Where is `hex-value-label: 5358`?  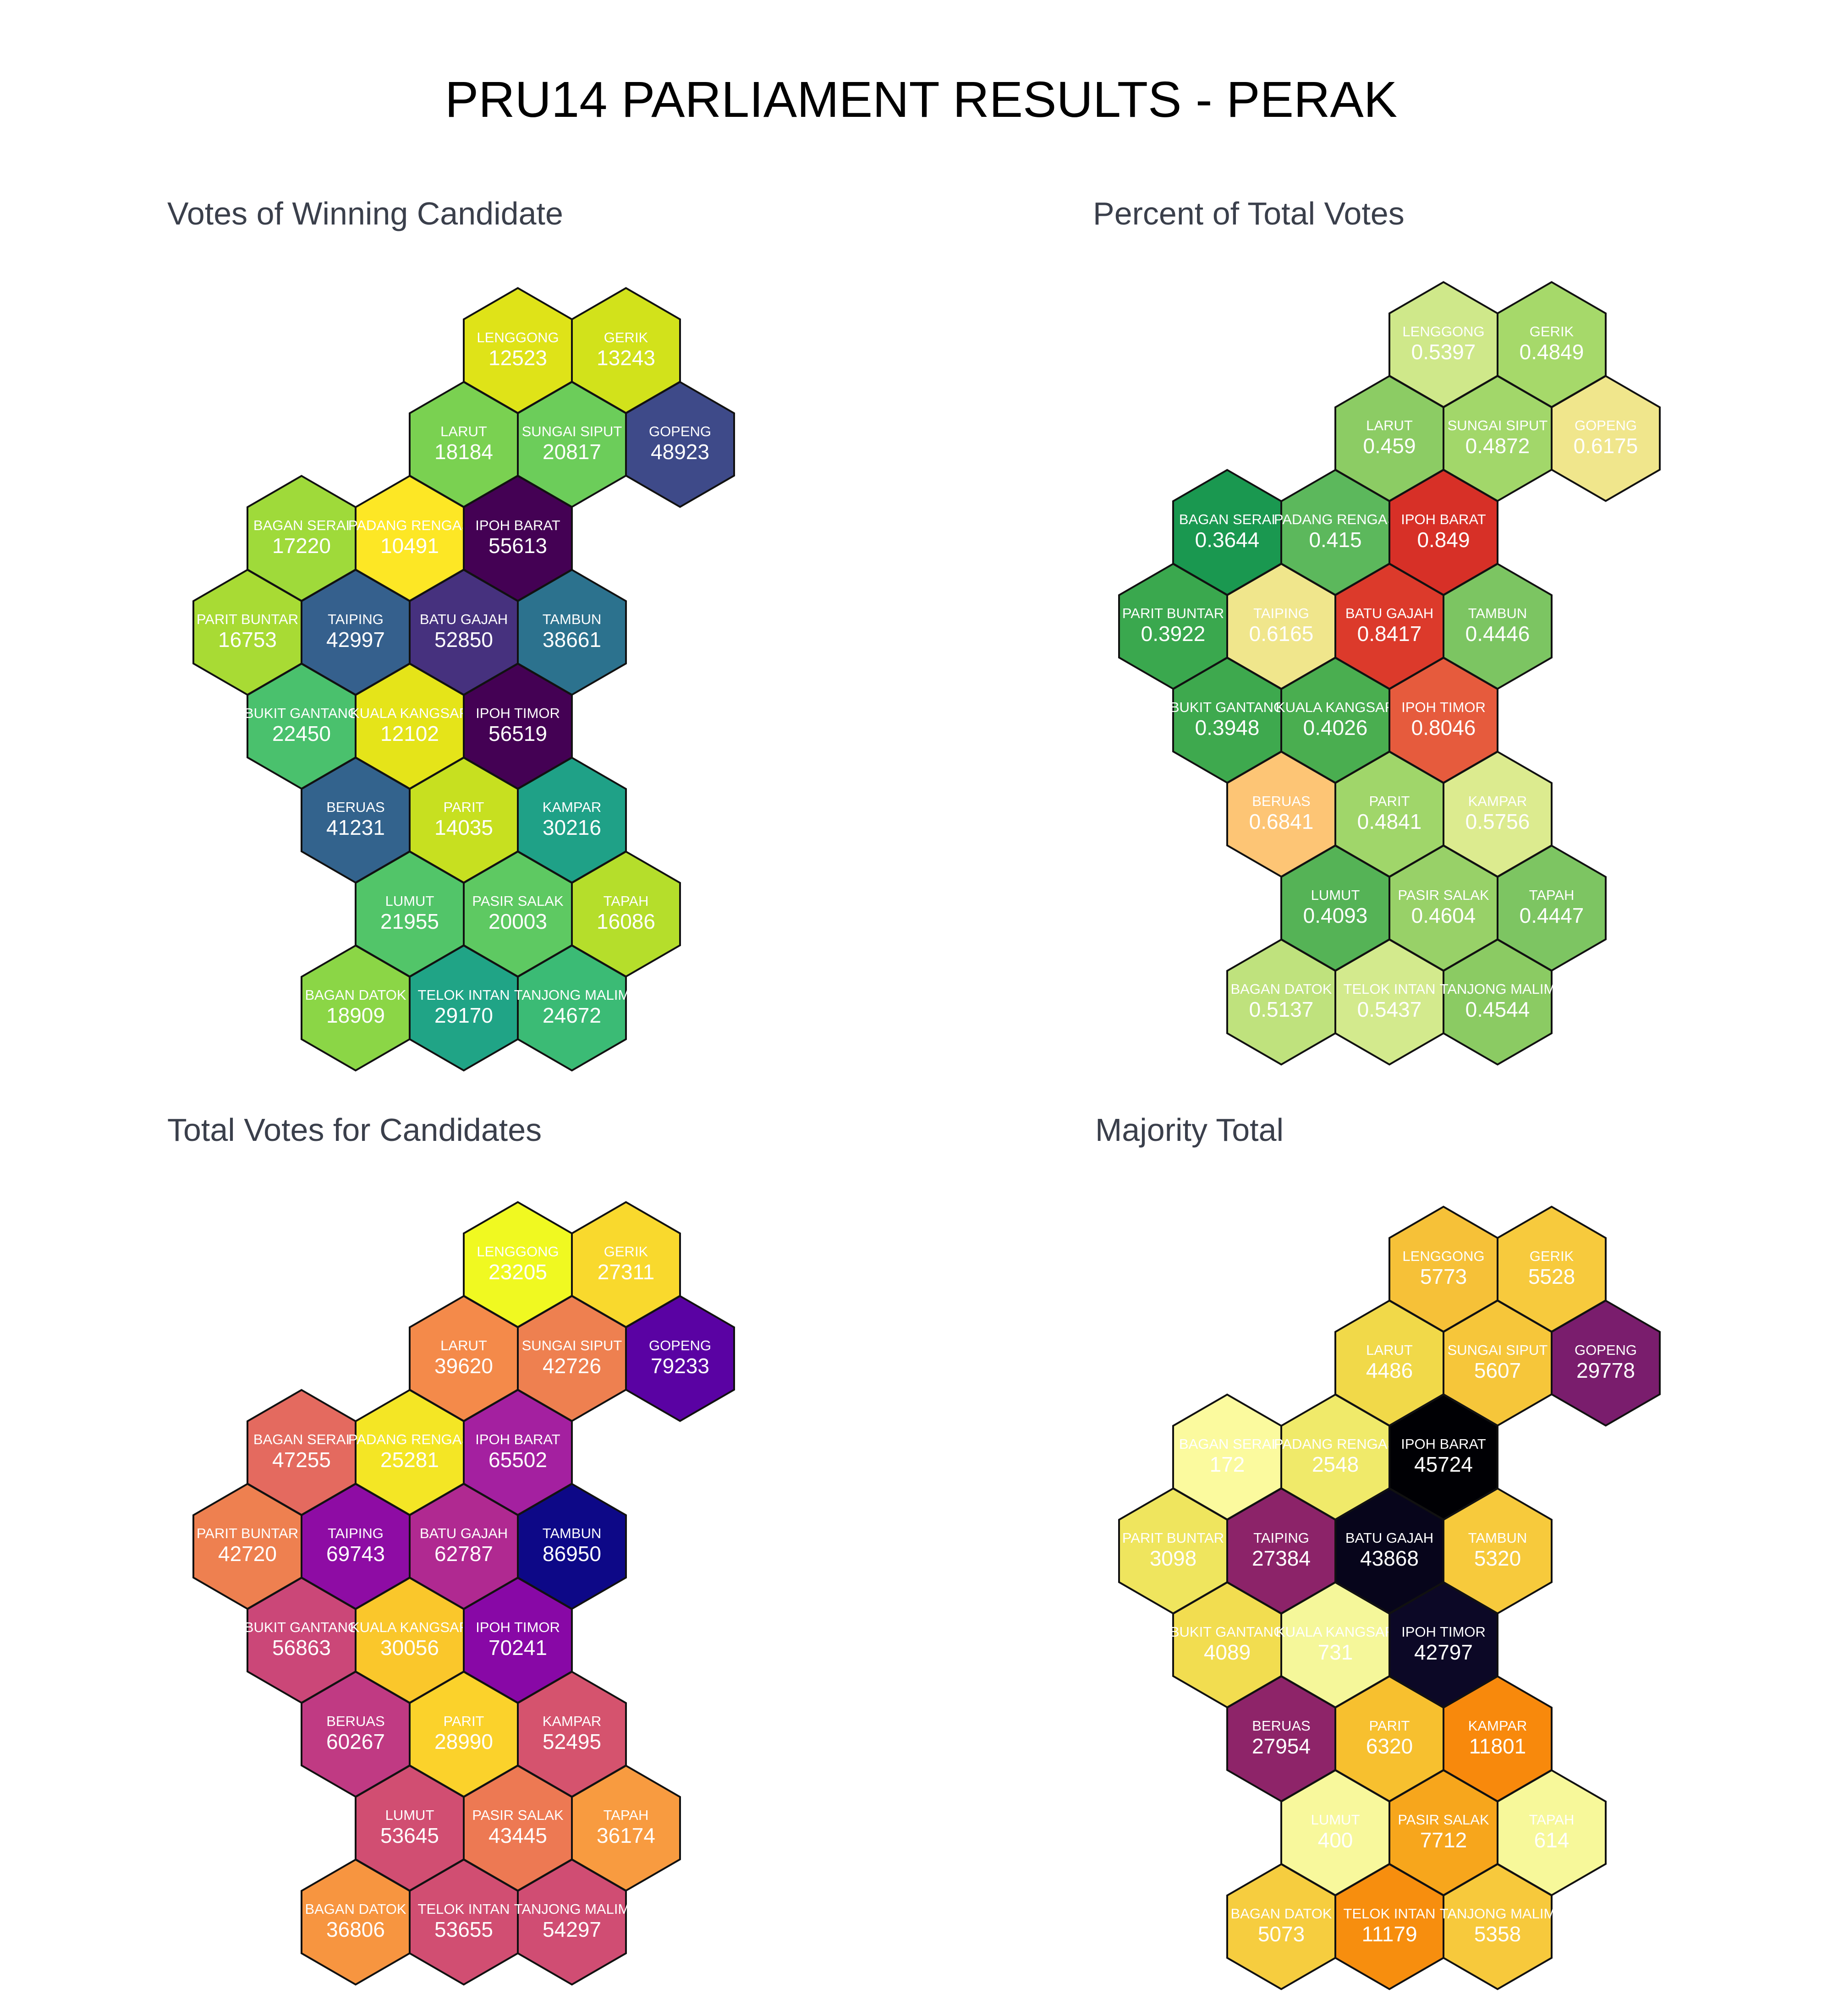
hex-value-label: 5358 is located at coordinates (1497, 1934).